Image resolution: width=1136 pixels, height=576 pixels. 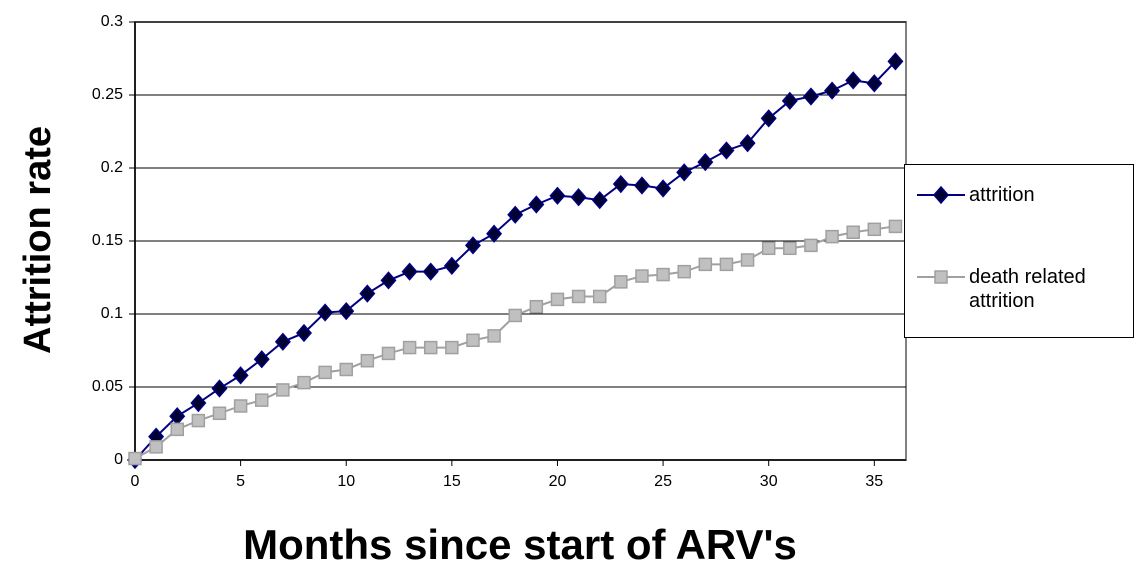 I want to click on legend-item: death related attrition, so click(x=1012, y=289).